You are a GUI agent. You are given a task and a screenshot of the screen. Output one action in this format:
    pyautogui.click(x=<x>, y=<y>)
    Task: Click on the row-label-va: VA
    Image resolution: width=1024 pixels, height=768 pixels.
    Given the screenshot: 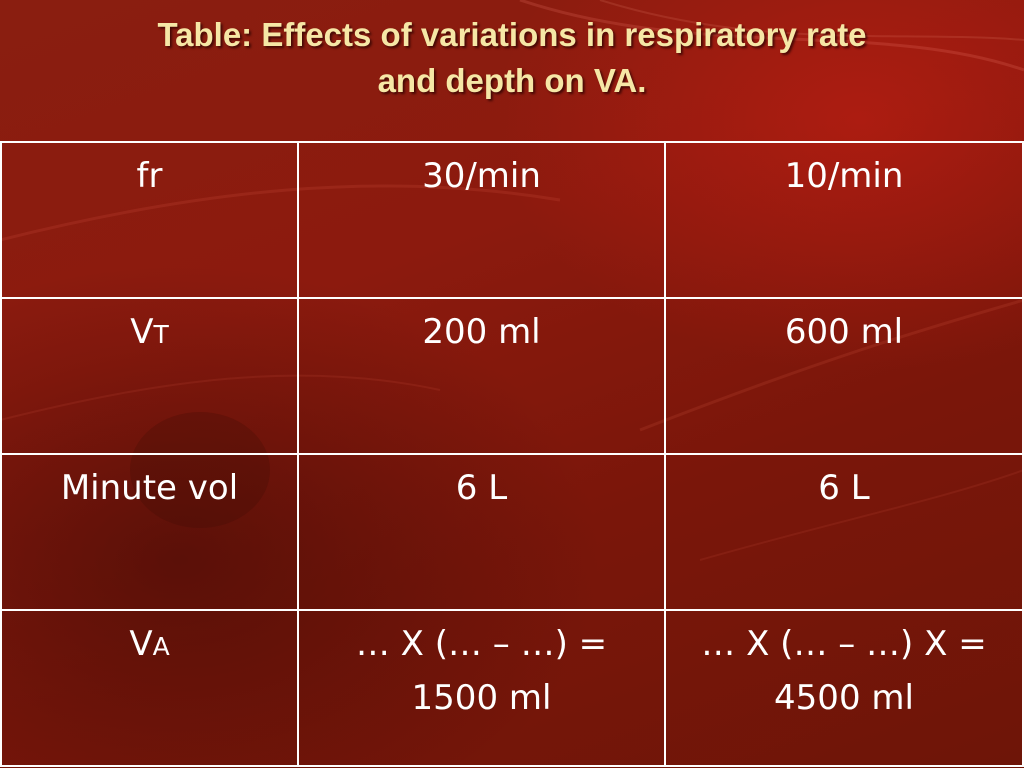 What is the action you would take?
    pyautogui.click(x=149, y=688)
    